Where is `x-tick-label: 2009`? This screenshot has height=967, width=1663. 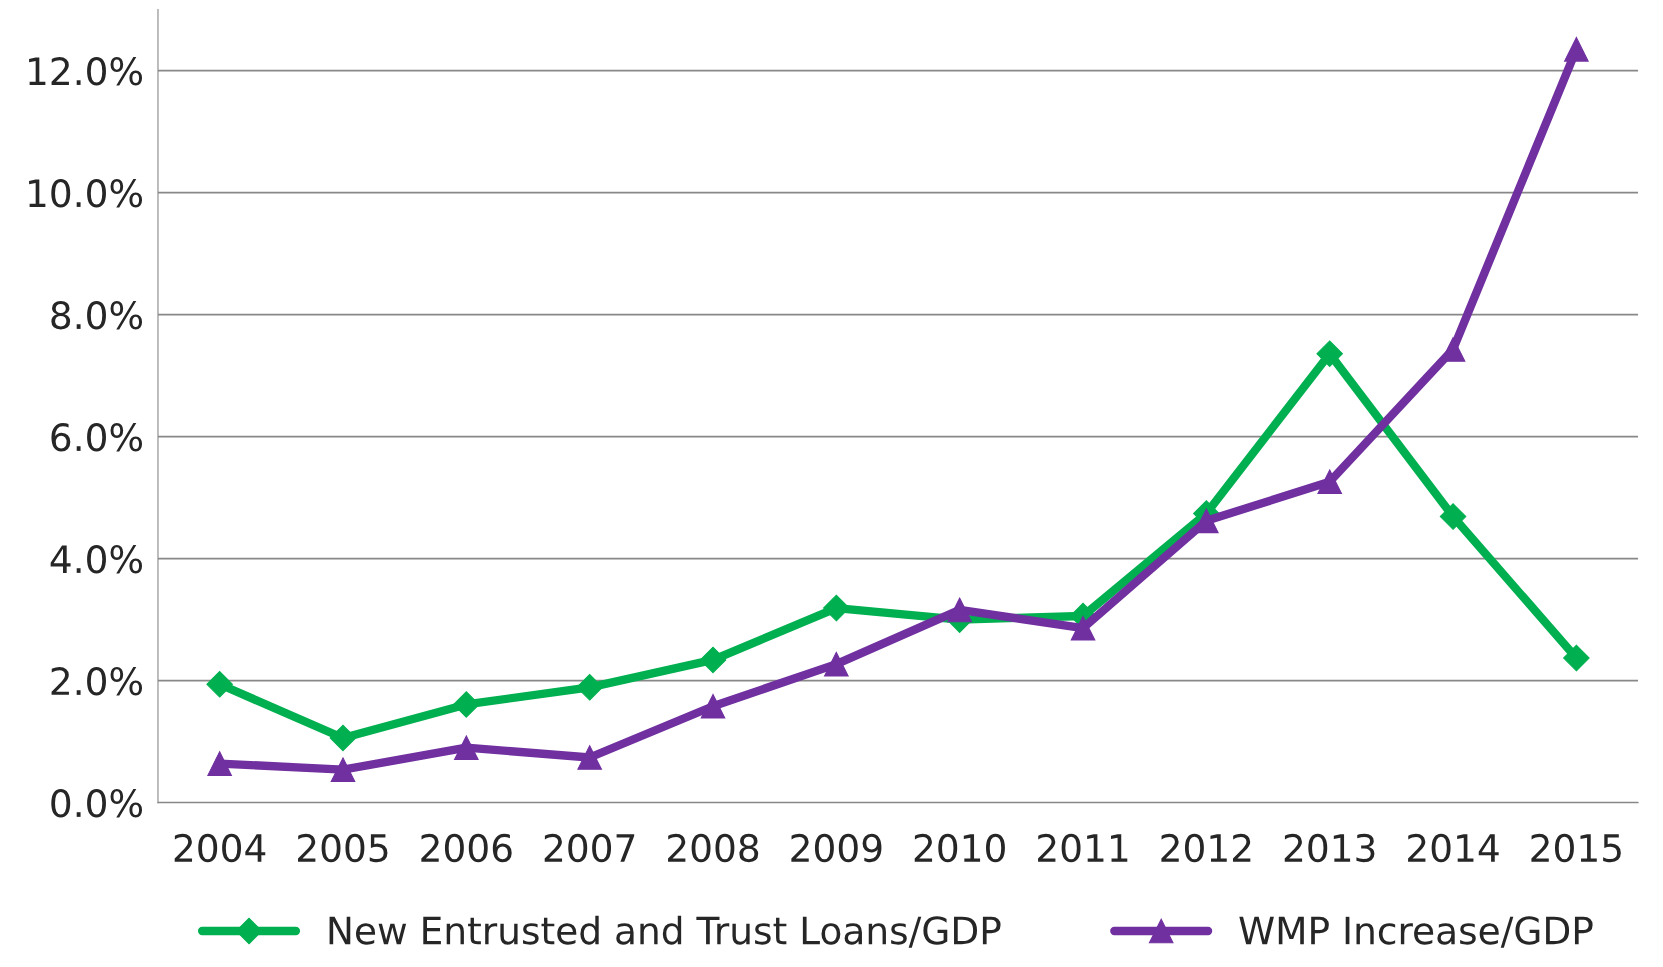
x-tick-label: 2009 is located at coordinates (836, 848).